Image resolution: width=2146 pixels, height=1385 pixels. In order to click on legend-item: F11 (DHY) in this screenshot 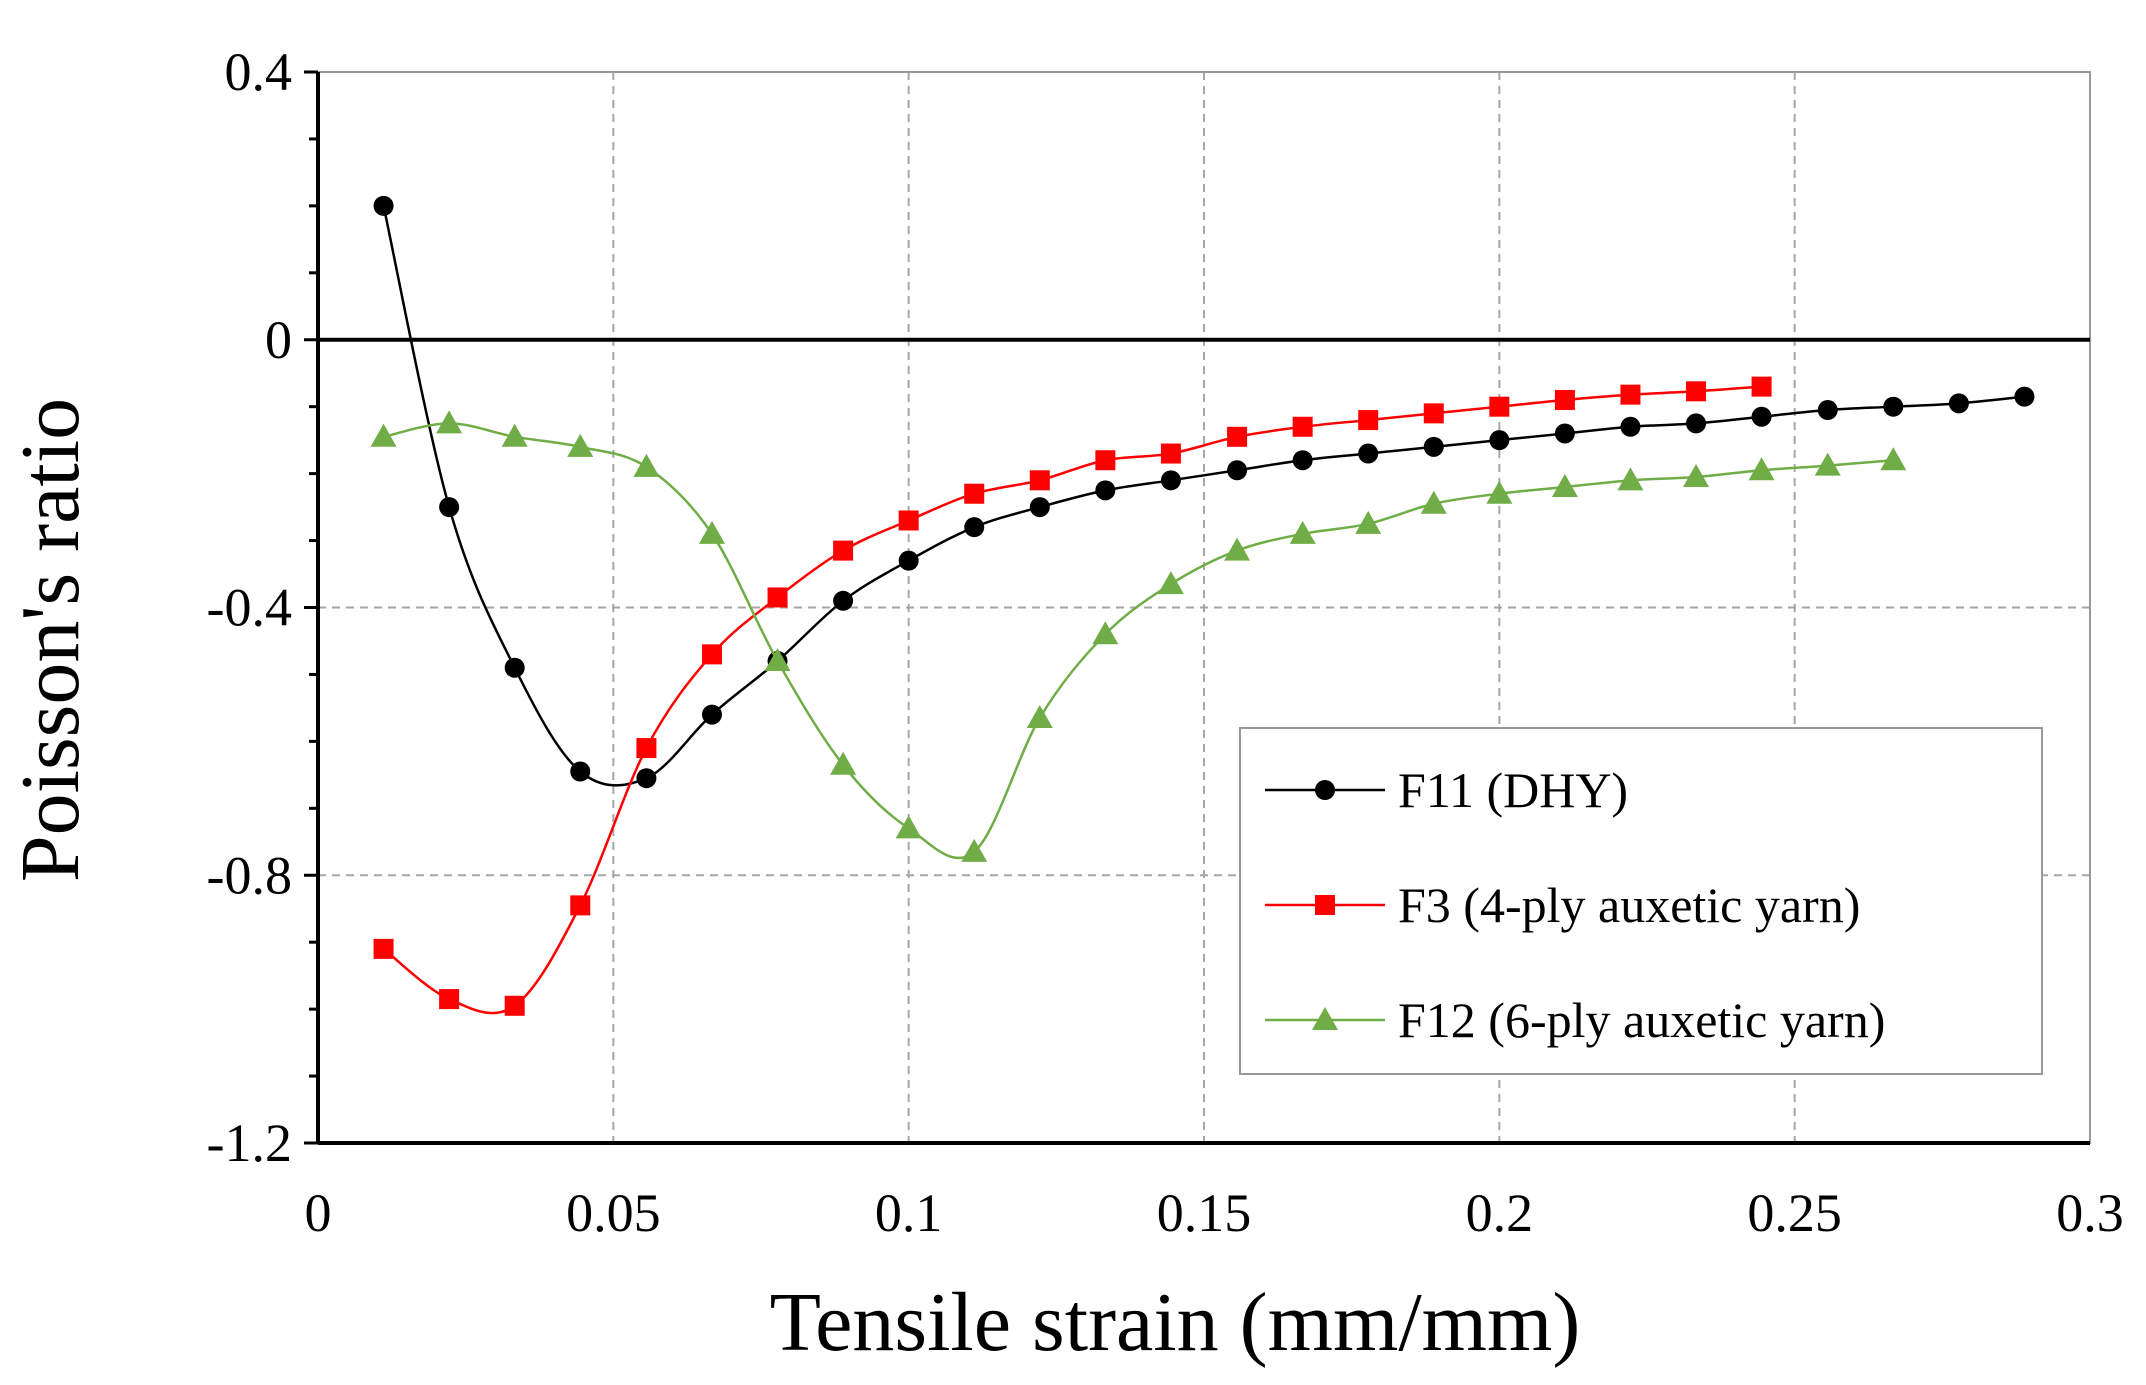, I will do `click(1446, 790)`.